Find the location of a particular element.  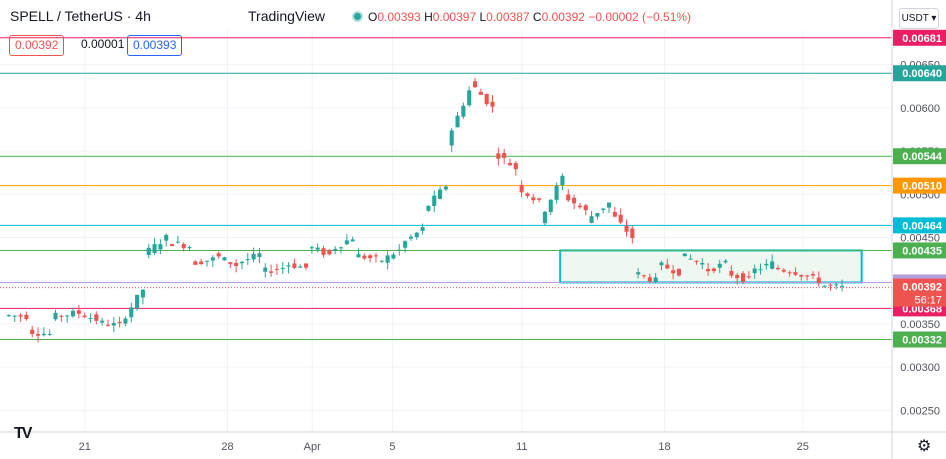

y-tick-label: 0.00350 is located at coordinates (920, 325).